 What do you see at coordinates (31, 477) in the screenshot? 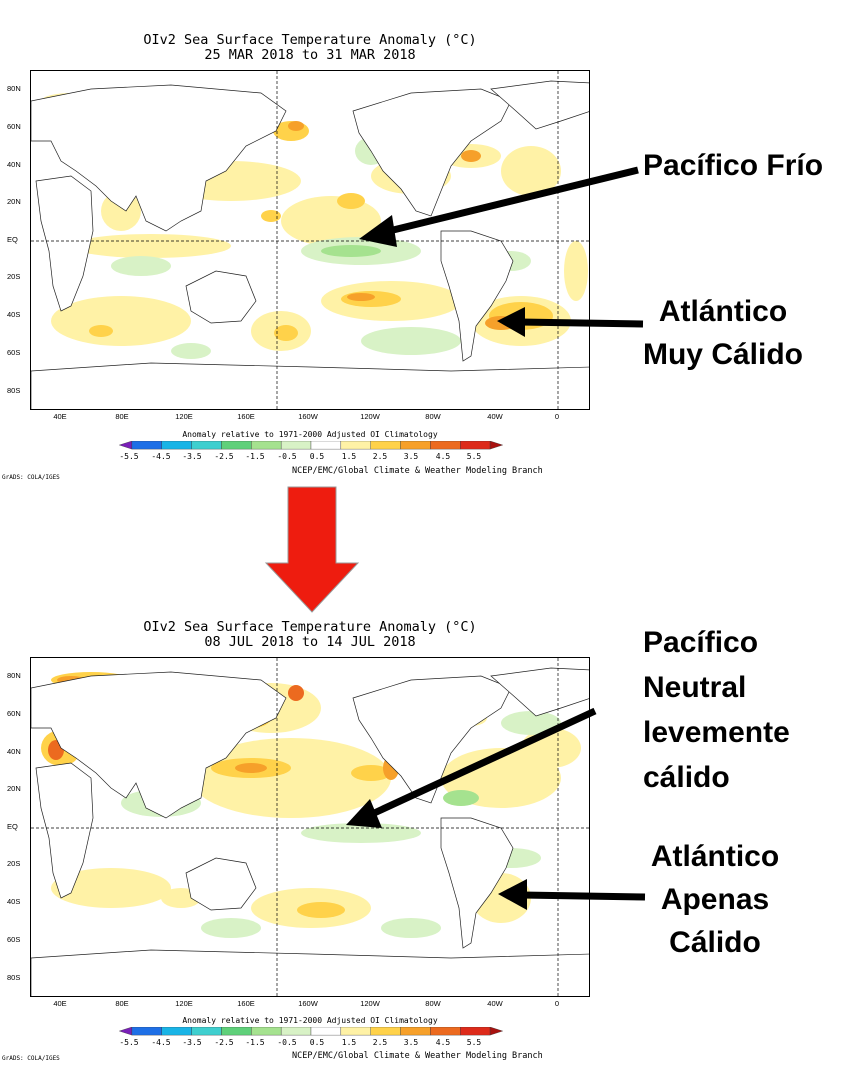
I see `credit-grads: GrADS: COLA/IGES` at bounding box center [31, 477].